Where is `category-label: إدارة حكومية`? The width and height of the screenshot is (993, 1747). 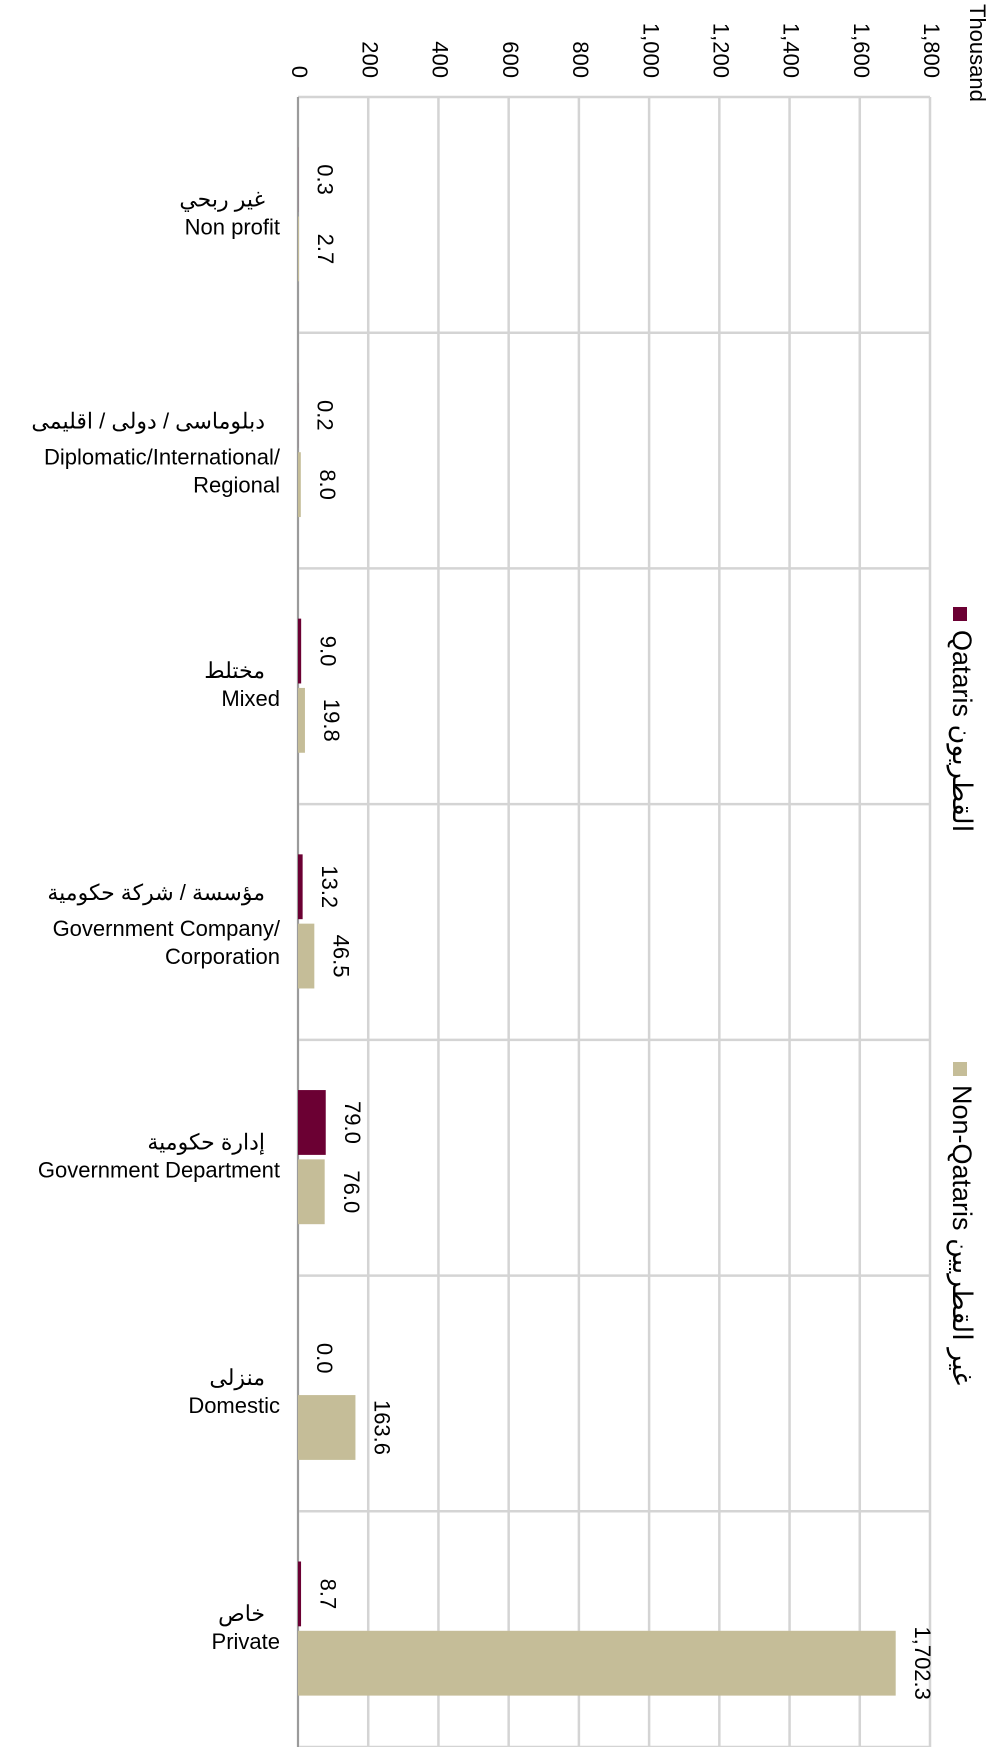 category-label: إدارة حكومية is located at coordinates (206, 1143).